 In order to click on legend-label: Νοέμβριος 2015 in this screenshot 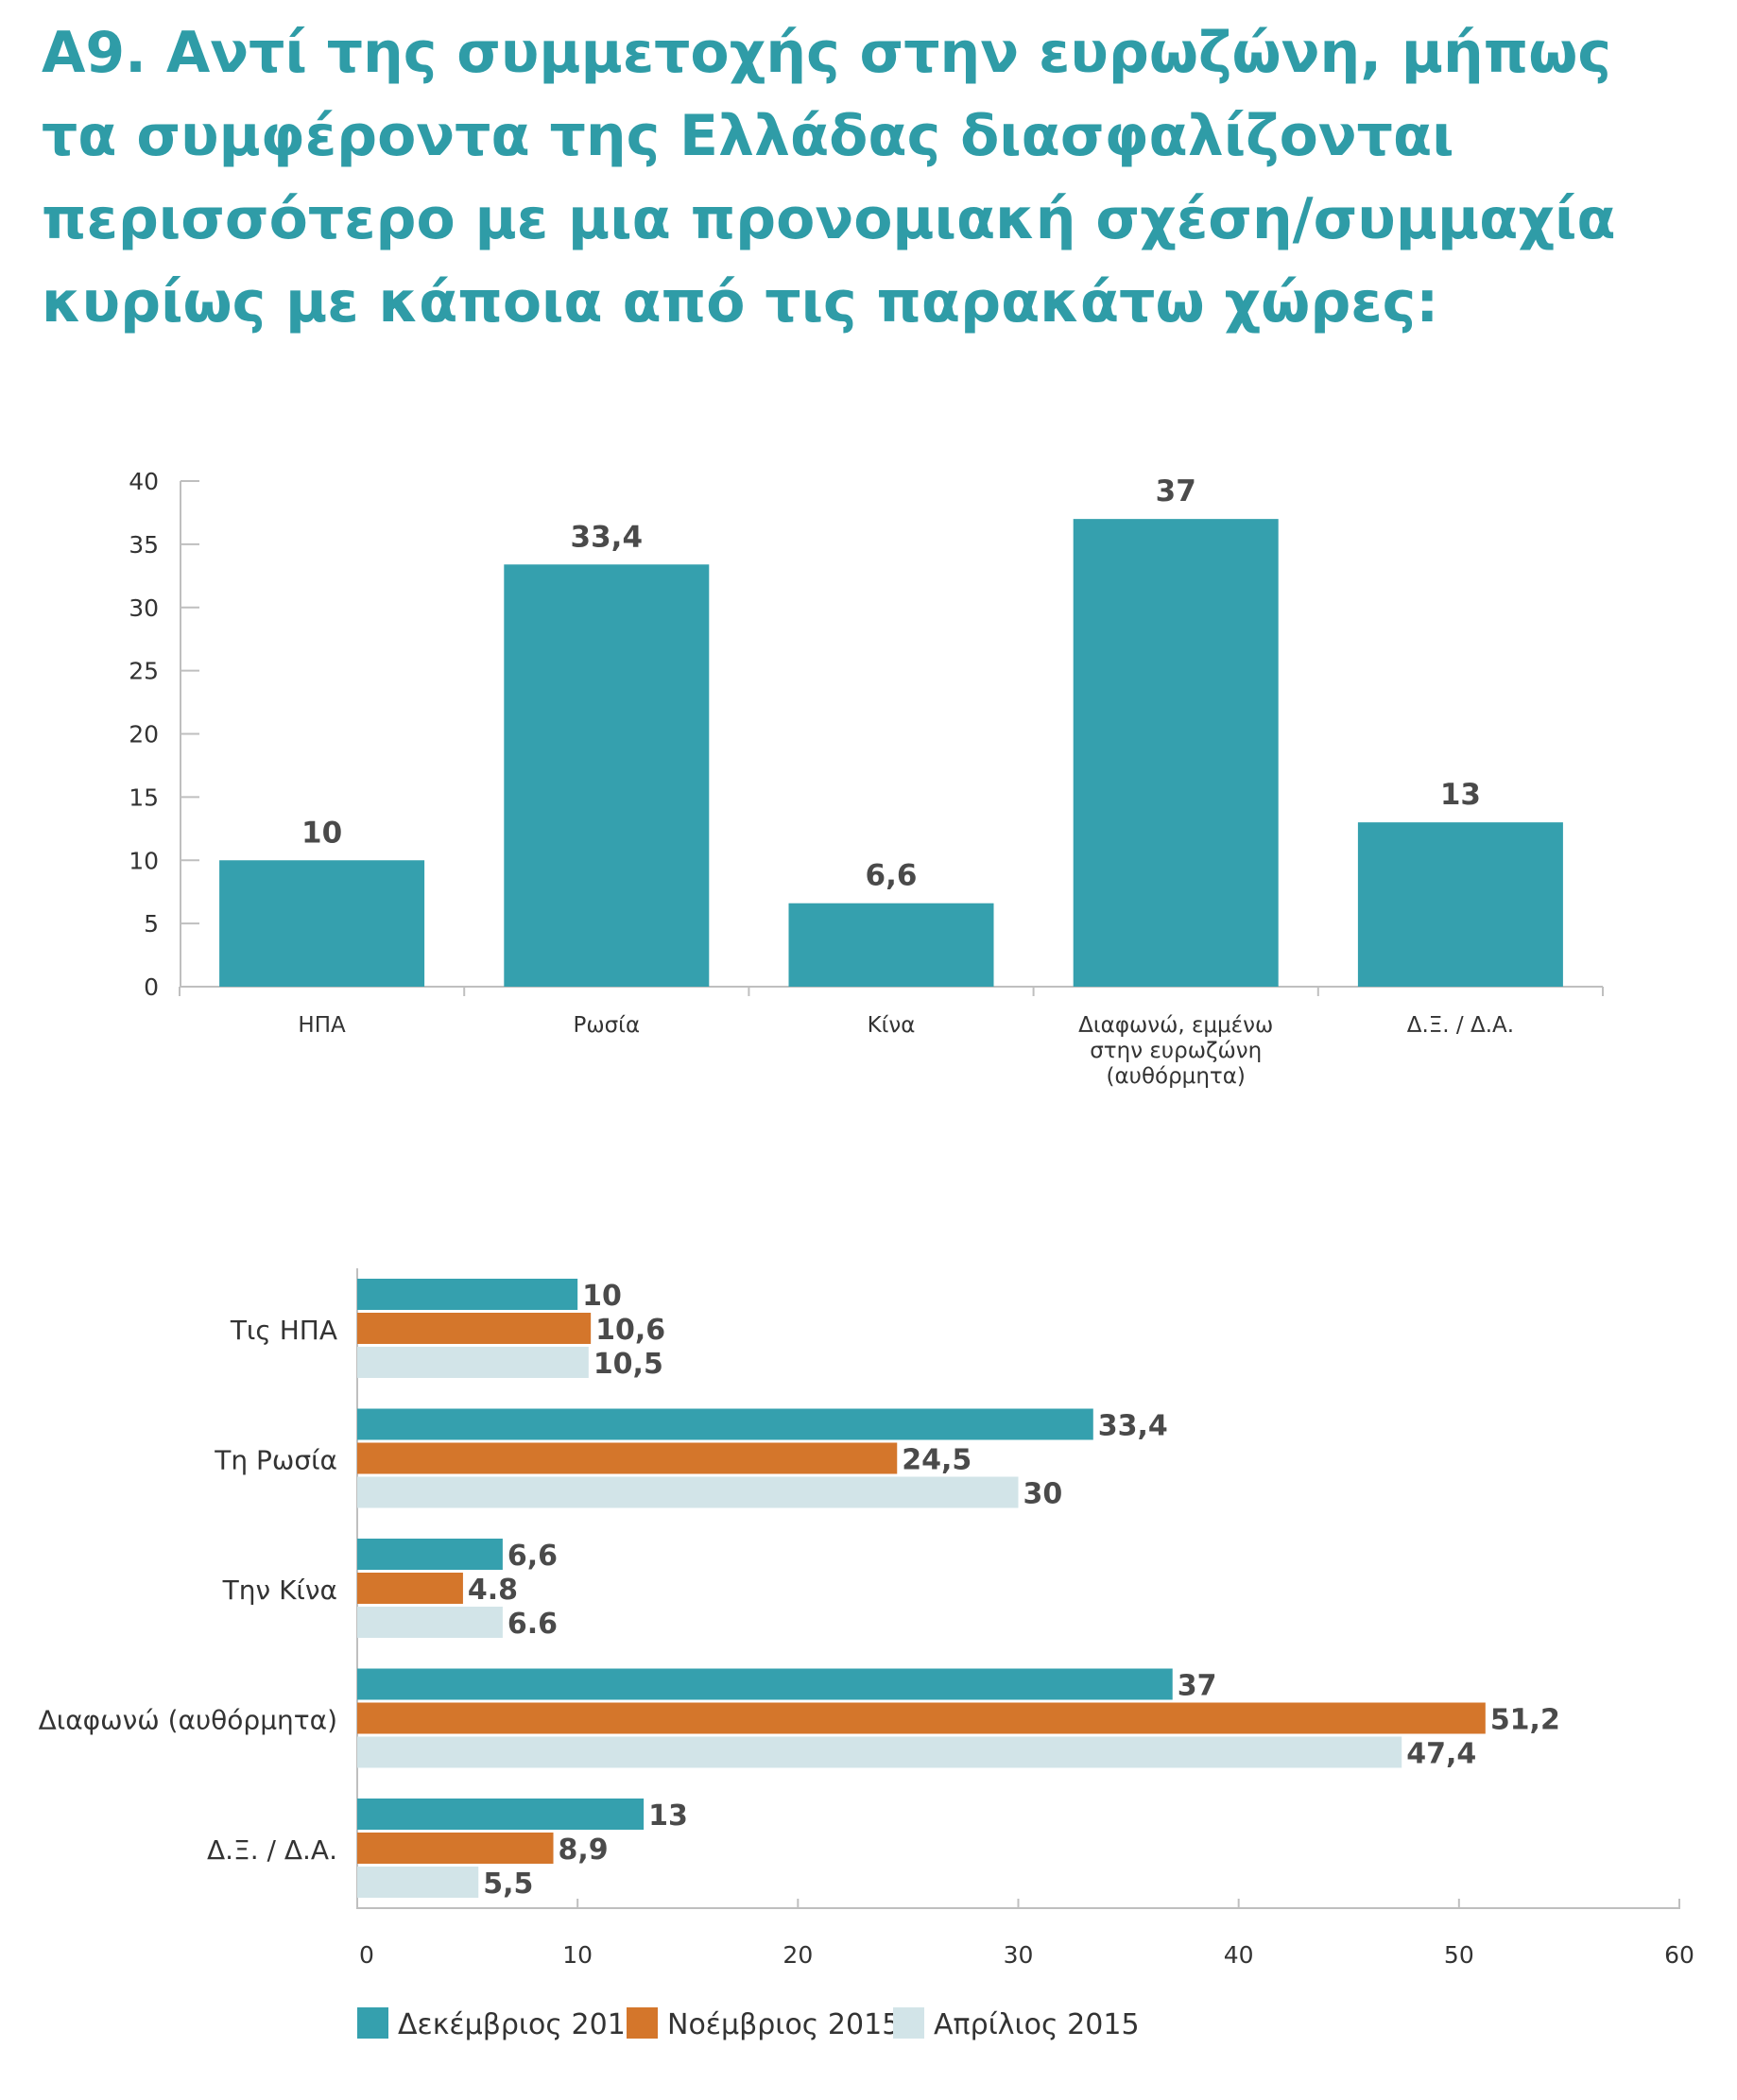, I will do `click(783, 2025)`.